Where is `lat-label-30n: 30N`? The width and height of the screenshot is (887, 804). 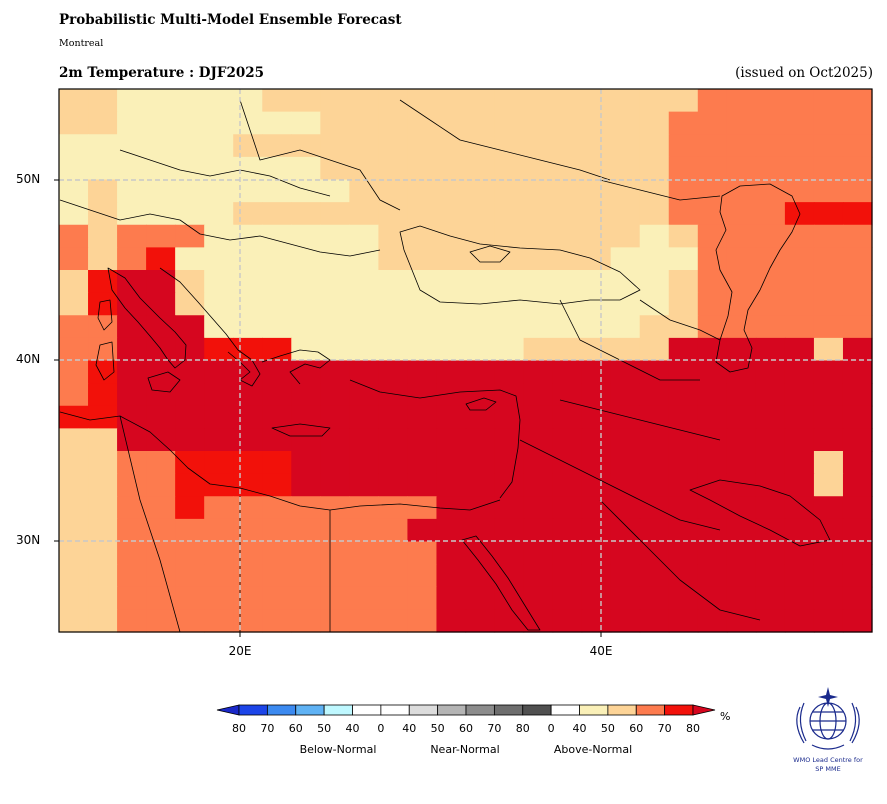 lat-label-30n: 30N is located at coordinates (28, 540).